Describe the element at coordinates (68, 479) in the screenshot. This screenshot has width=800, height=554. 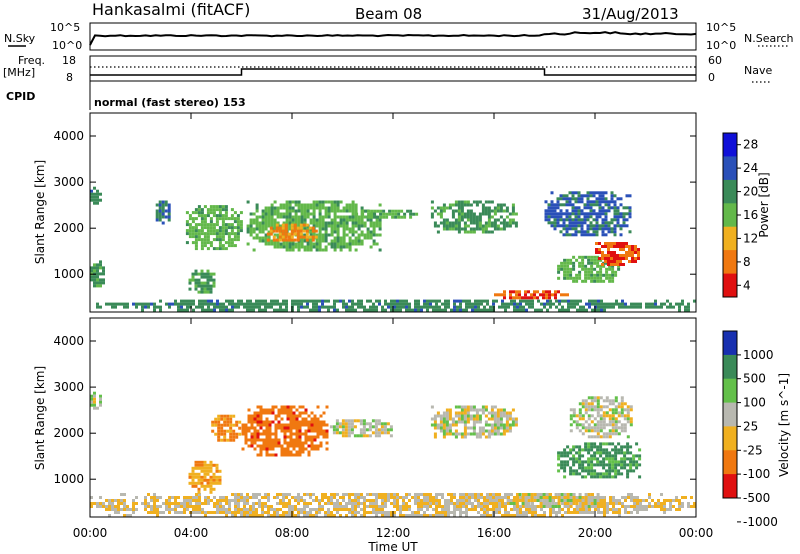
I see `y-tick-label: 1000` at that location.